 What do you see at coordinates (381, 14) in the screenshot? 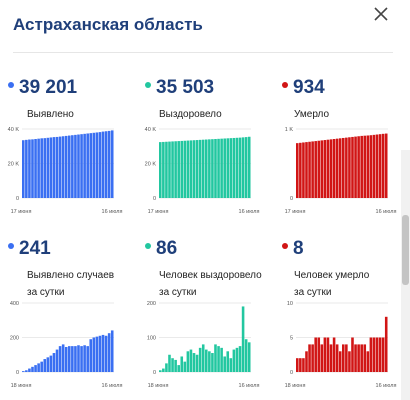
I see `close-icon` at bounding box center [381, 14].